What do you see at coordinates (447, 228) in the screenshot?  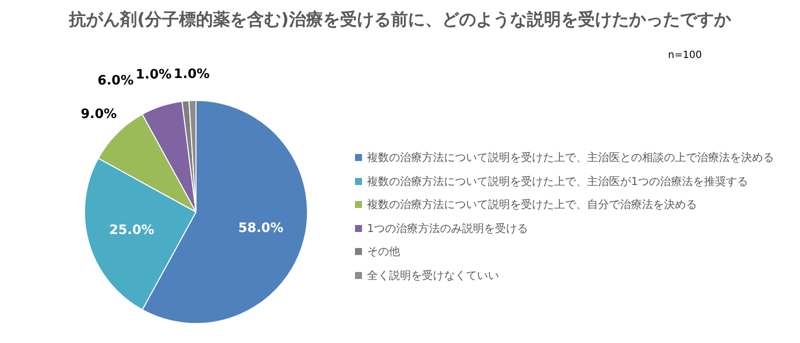 I see `legend-label: 1つの治療方法のみ説明を受ける` at bounding box center [447, 228].